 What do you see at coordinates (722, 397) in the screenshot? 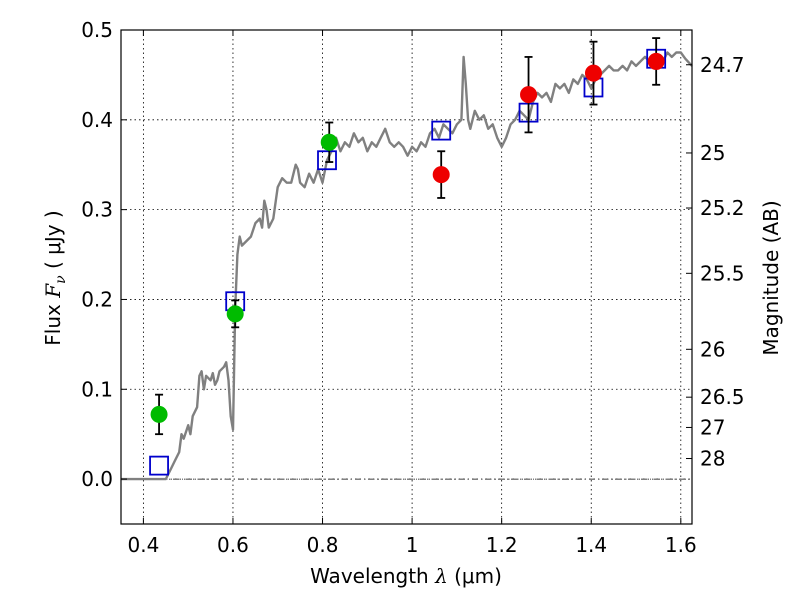
I see `y2-tick-label: 26.5` at bounding box center [722, 397].